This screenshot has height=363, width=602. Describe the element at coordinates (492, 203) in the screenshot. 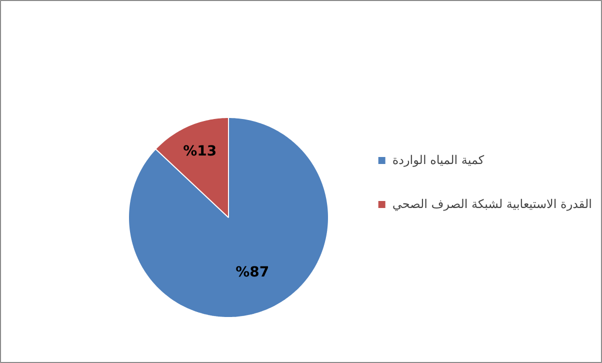

I see `legend-label: القدرة الاستيعابية لشبكة الصرف الصحي` at that location.